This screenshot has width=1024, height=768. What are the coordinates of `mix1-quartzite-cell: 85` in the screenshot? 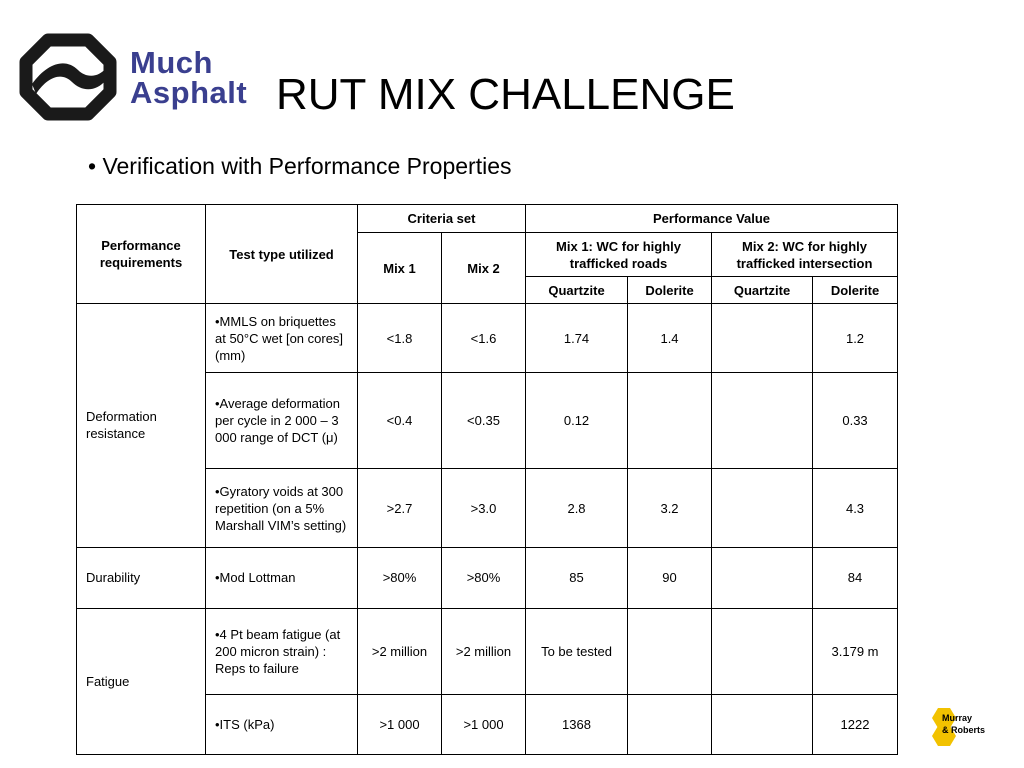 It's located at (577, 577).